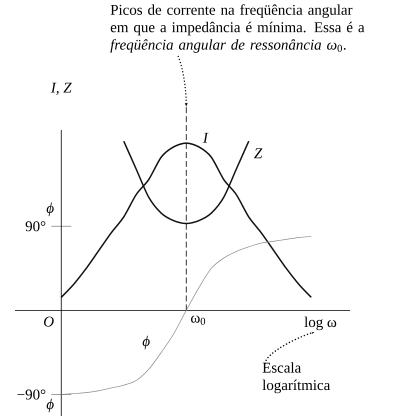 Image resolution: width=403 pixels, height=416 pixels. What do you see at coordinates (320, 323) in the screenshot?
I see `x-axis-title: log ω` at bounding box center [320, 323].